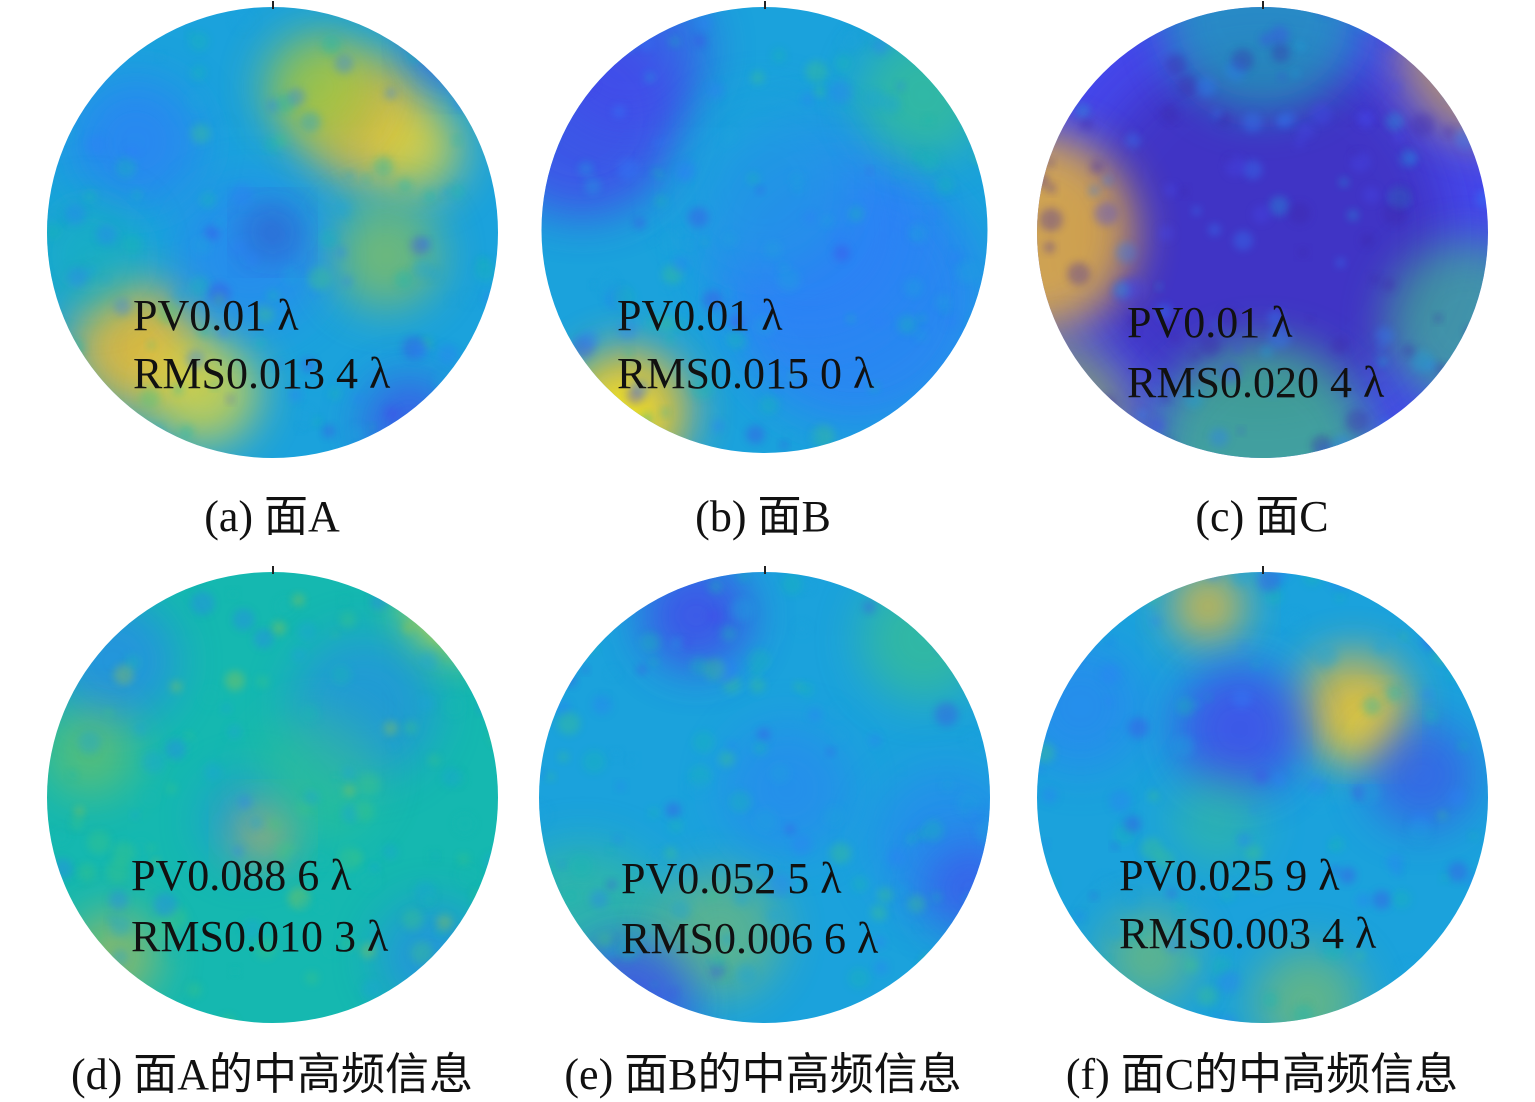 The height and width of the screenshot is (1102, 1535). Describe the element at coordinates (1262, 1074) in the screenshot. I see `caption-f: (f) 面C的中高频信息` at that location.